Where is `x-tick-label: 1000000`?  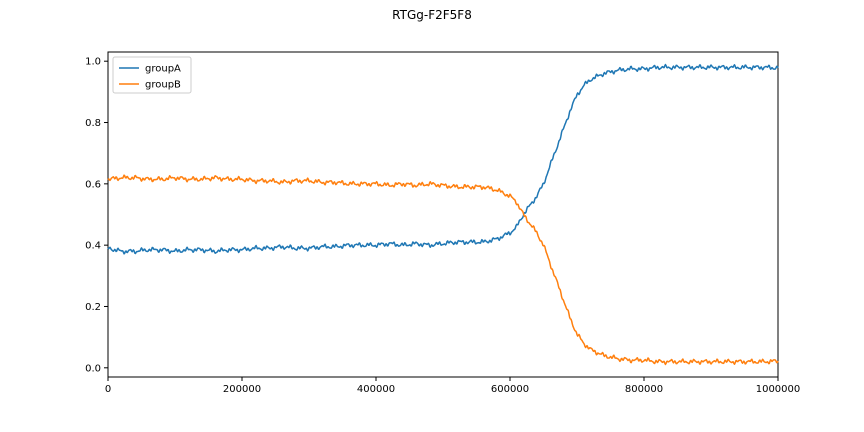 x-tick-label: 1000000 is located at coordinates (778, 389).